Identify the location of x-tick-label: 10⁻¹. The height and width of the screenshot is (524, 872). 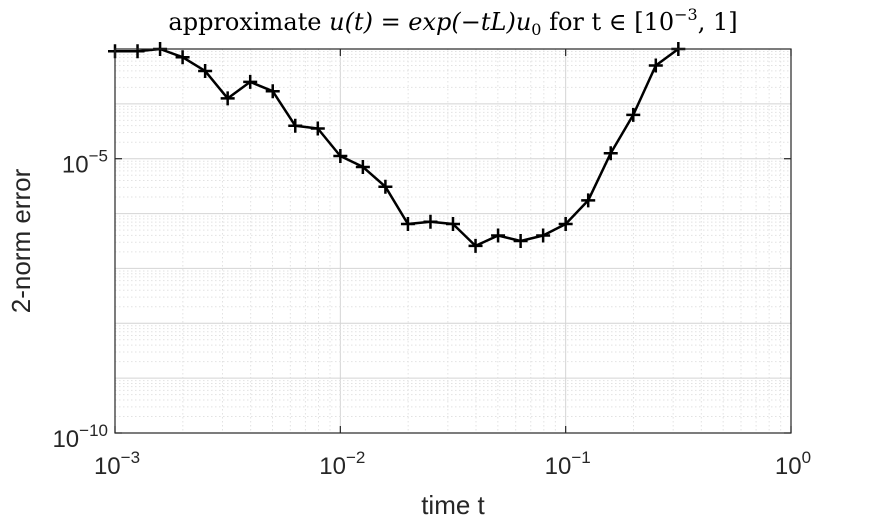
(568, 464).